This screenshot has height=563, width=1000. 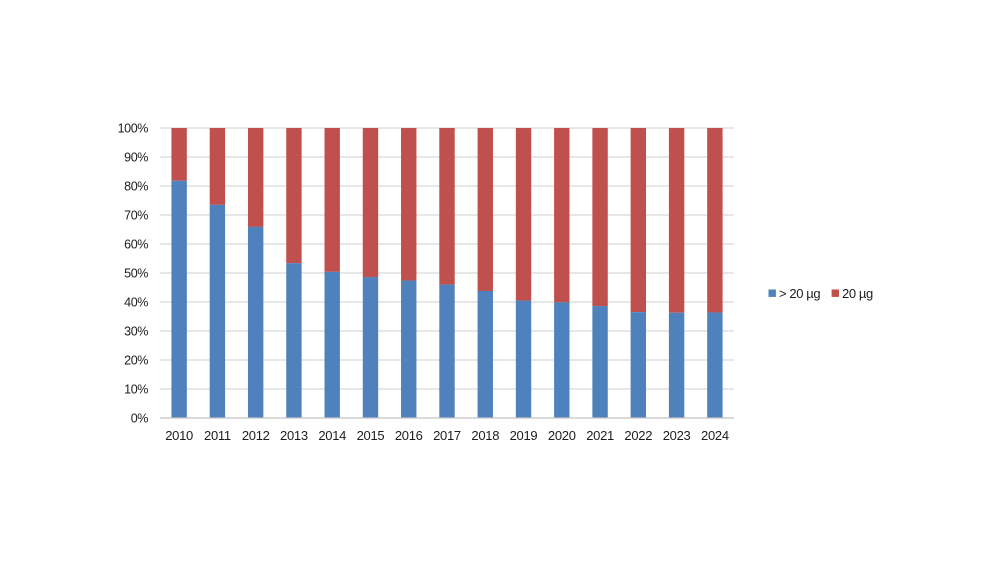 I want to click on svg-text: 20 µg, so click(x=857, y=293).